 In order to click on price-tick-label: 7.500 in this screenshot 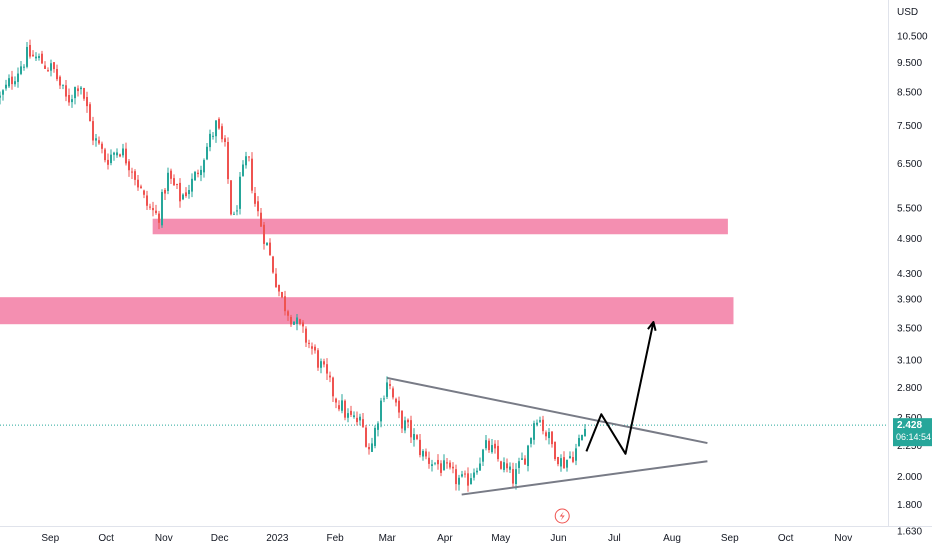, I will do `click(909, 126)`.